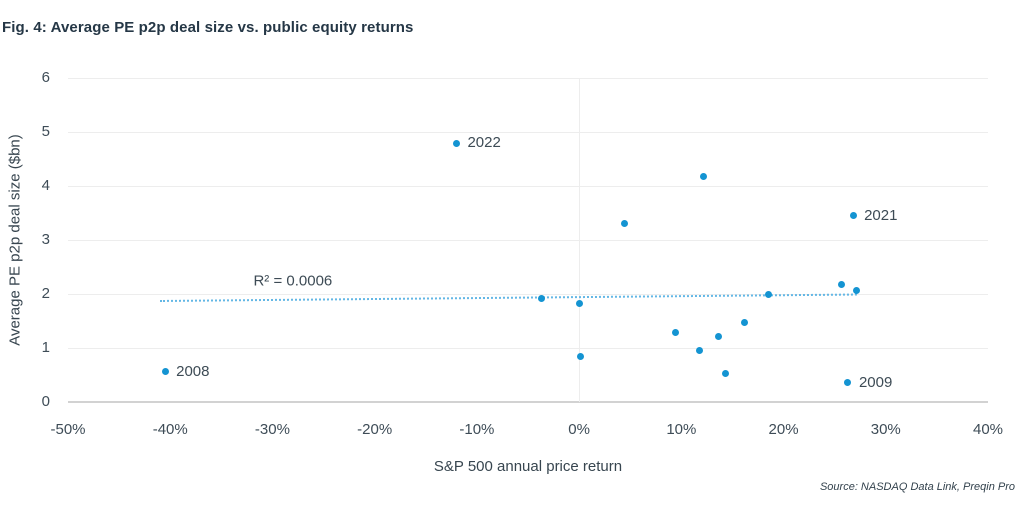 The height and width of the screenshot is (512, 1024). I want to click on y-tick-label: 0, so click(45, 401).